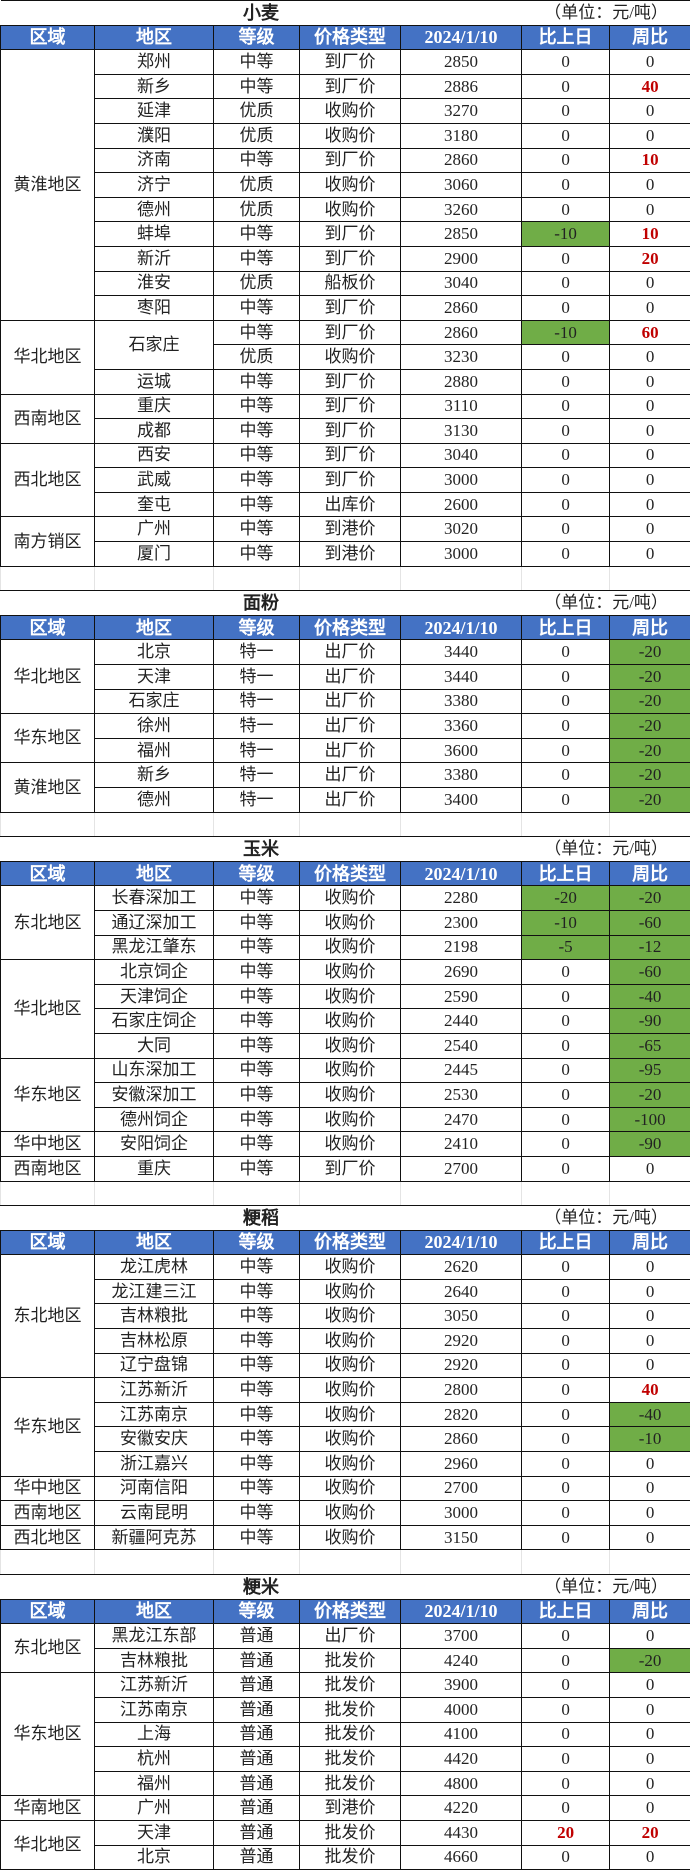 Image resolution: width=690 pixels, height=1873 pixels. What do you see at coordinates (154, 1832) in the screenshot?
I see `area-cell: 天津` at bounding box center [154, 1832].